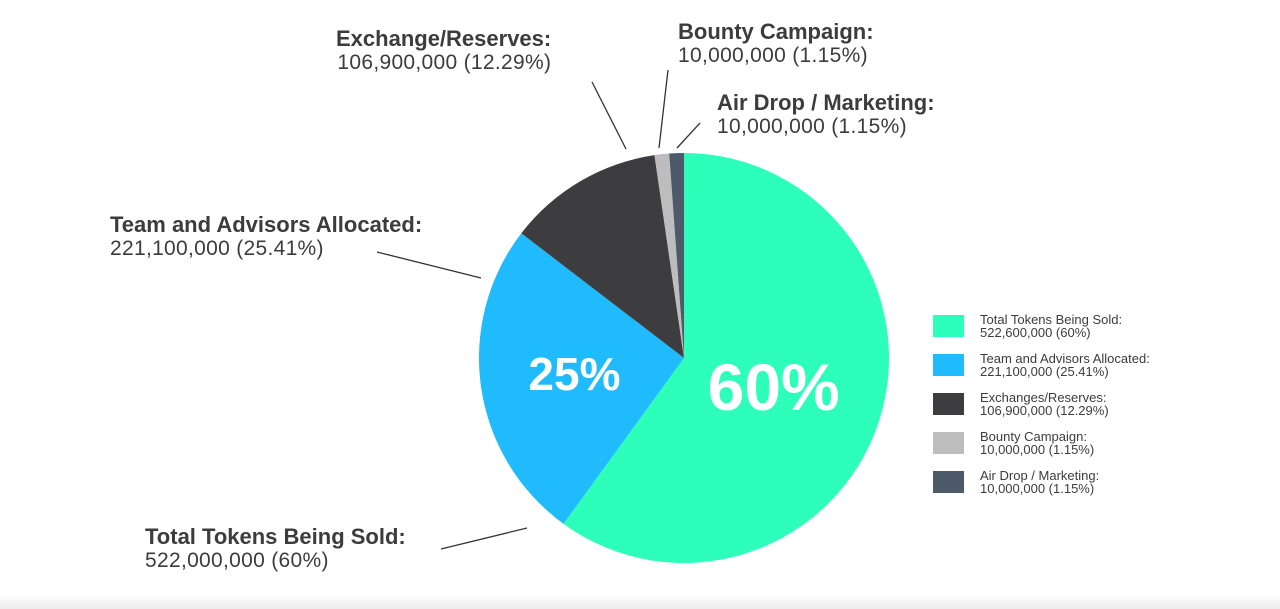 This screenshot has width=1280, height=609. I want to click on callout-airdrop: Air Drop / Marketing: 10,000,000 (1.15%), so click(826, 114).